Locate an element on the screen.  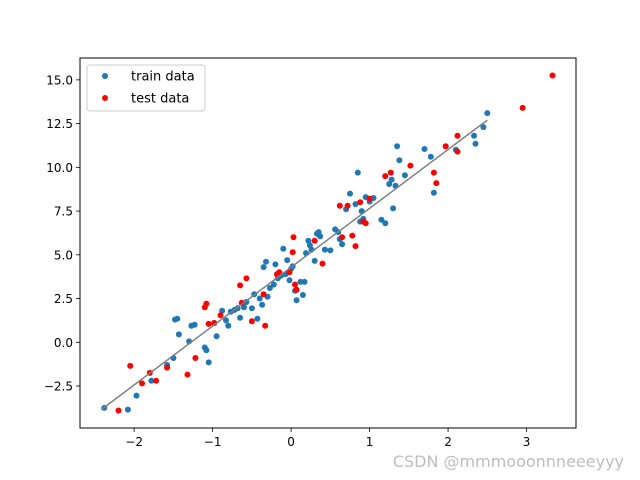
y-tick-label: 12.5 is located at coordinates (59, 124).